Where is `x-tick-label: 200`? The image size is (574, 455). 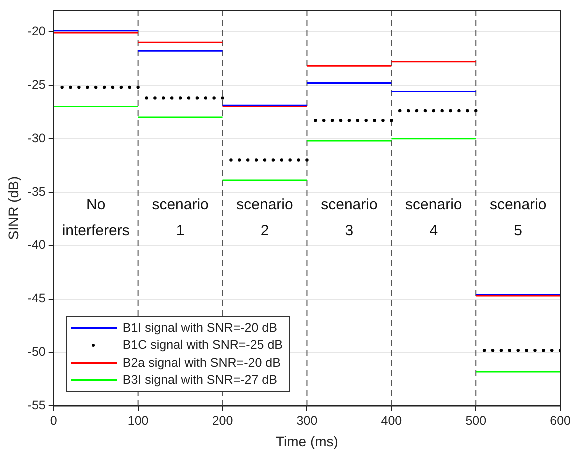 x-tick-label: 200 is located at coordinates (223, 421).